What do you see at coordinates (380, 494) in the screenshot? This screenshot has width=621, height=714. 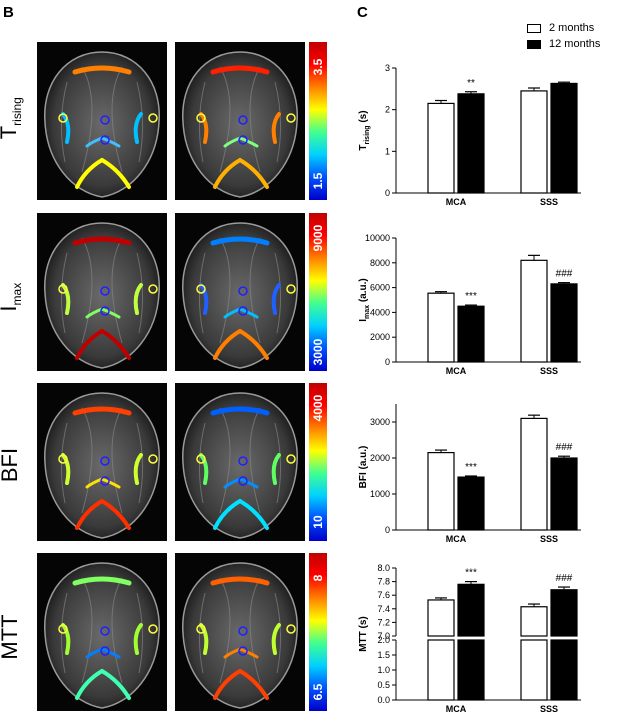 I see `chart3-ytick-label: 1000` at bounding box center [380, 494].